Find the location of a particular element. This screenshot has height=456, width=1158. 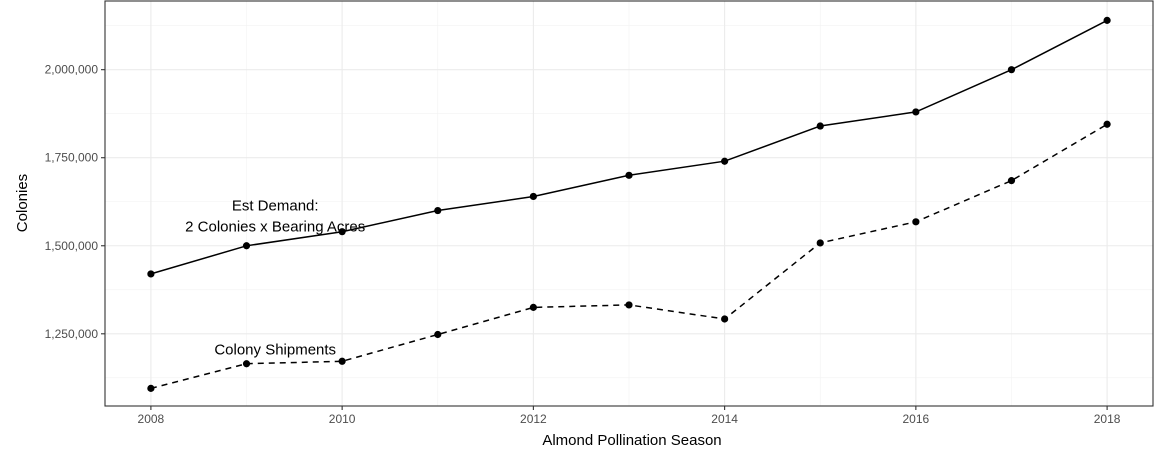

x-tick-label: 2010 is located at coordinates (342, 419).